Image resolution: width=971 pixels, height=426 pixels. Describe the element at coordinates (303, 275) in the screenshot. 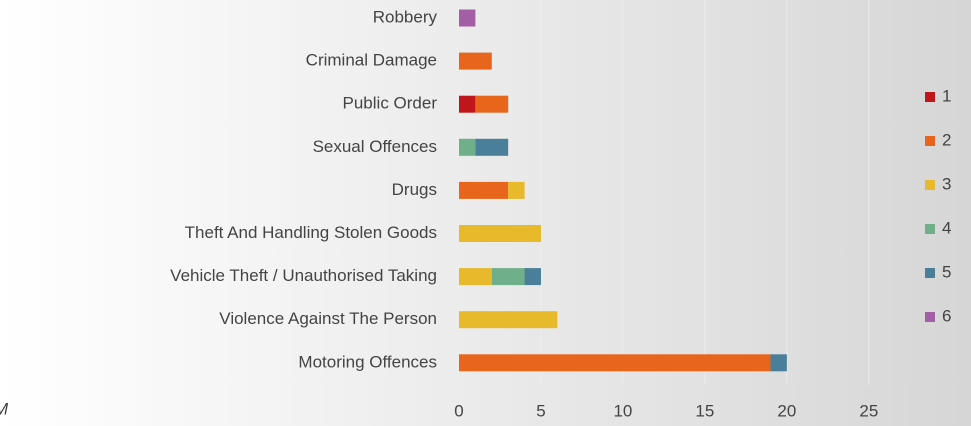

I see `y-tick-label: Vehicle Theft / Unauthorised Taking` at that location.